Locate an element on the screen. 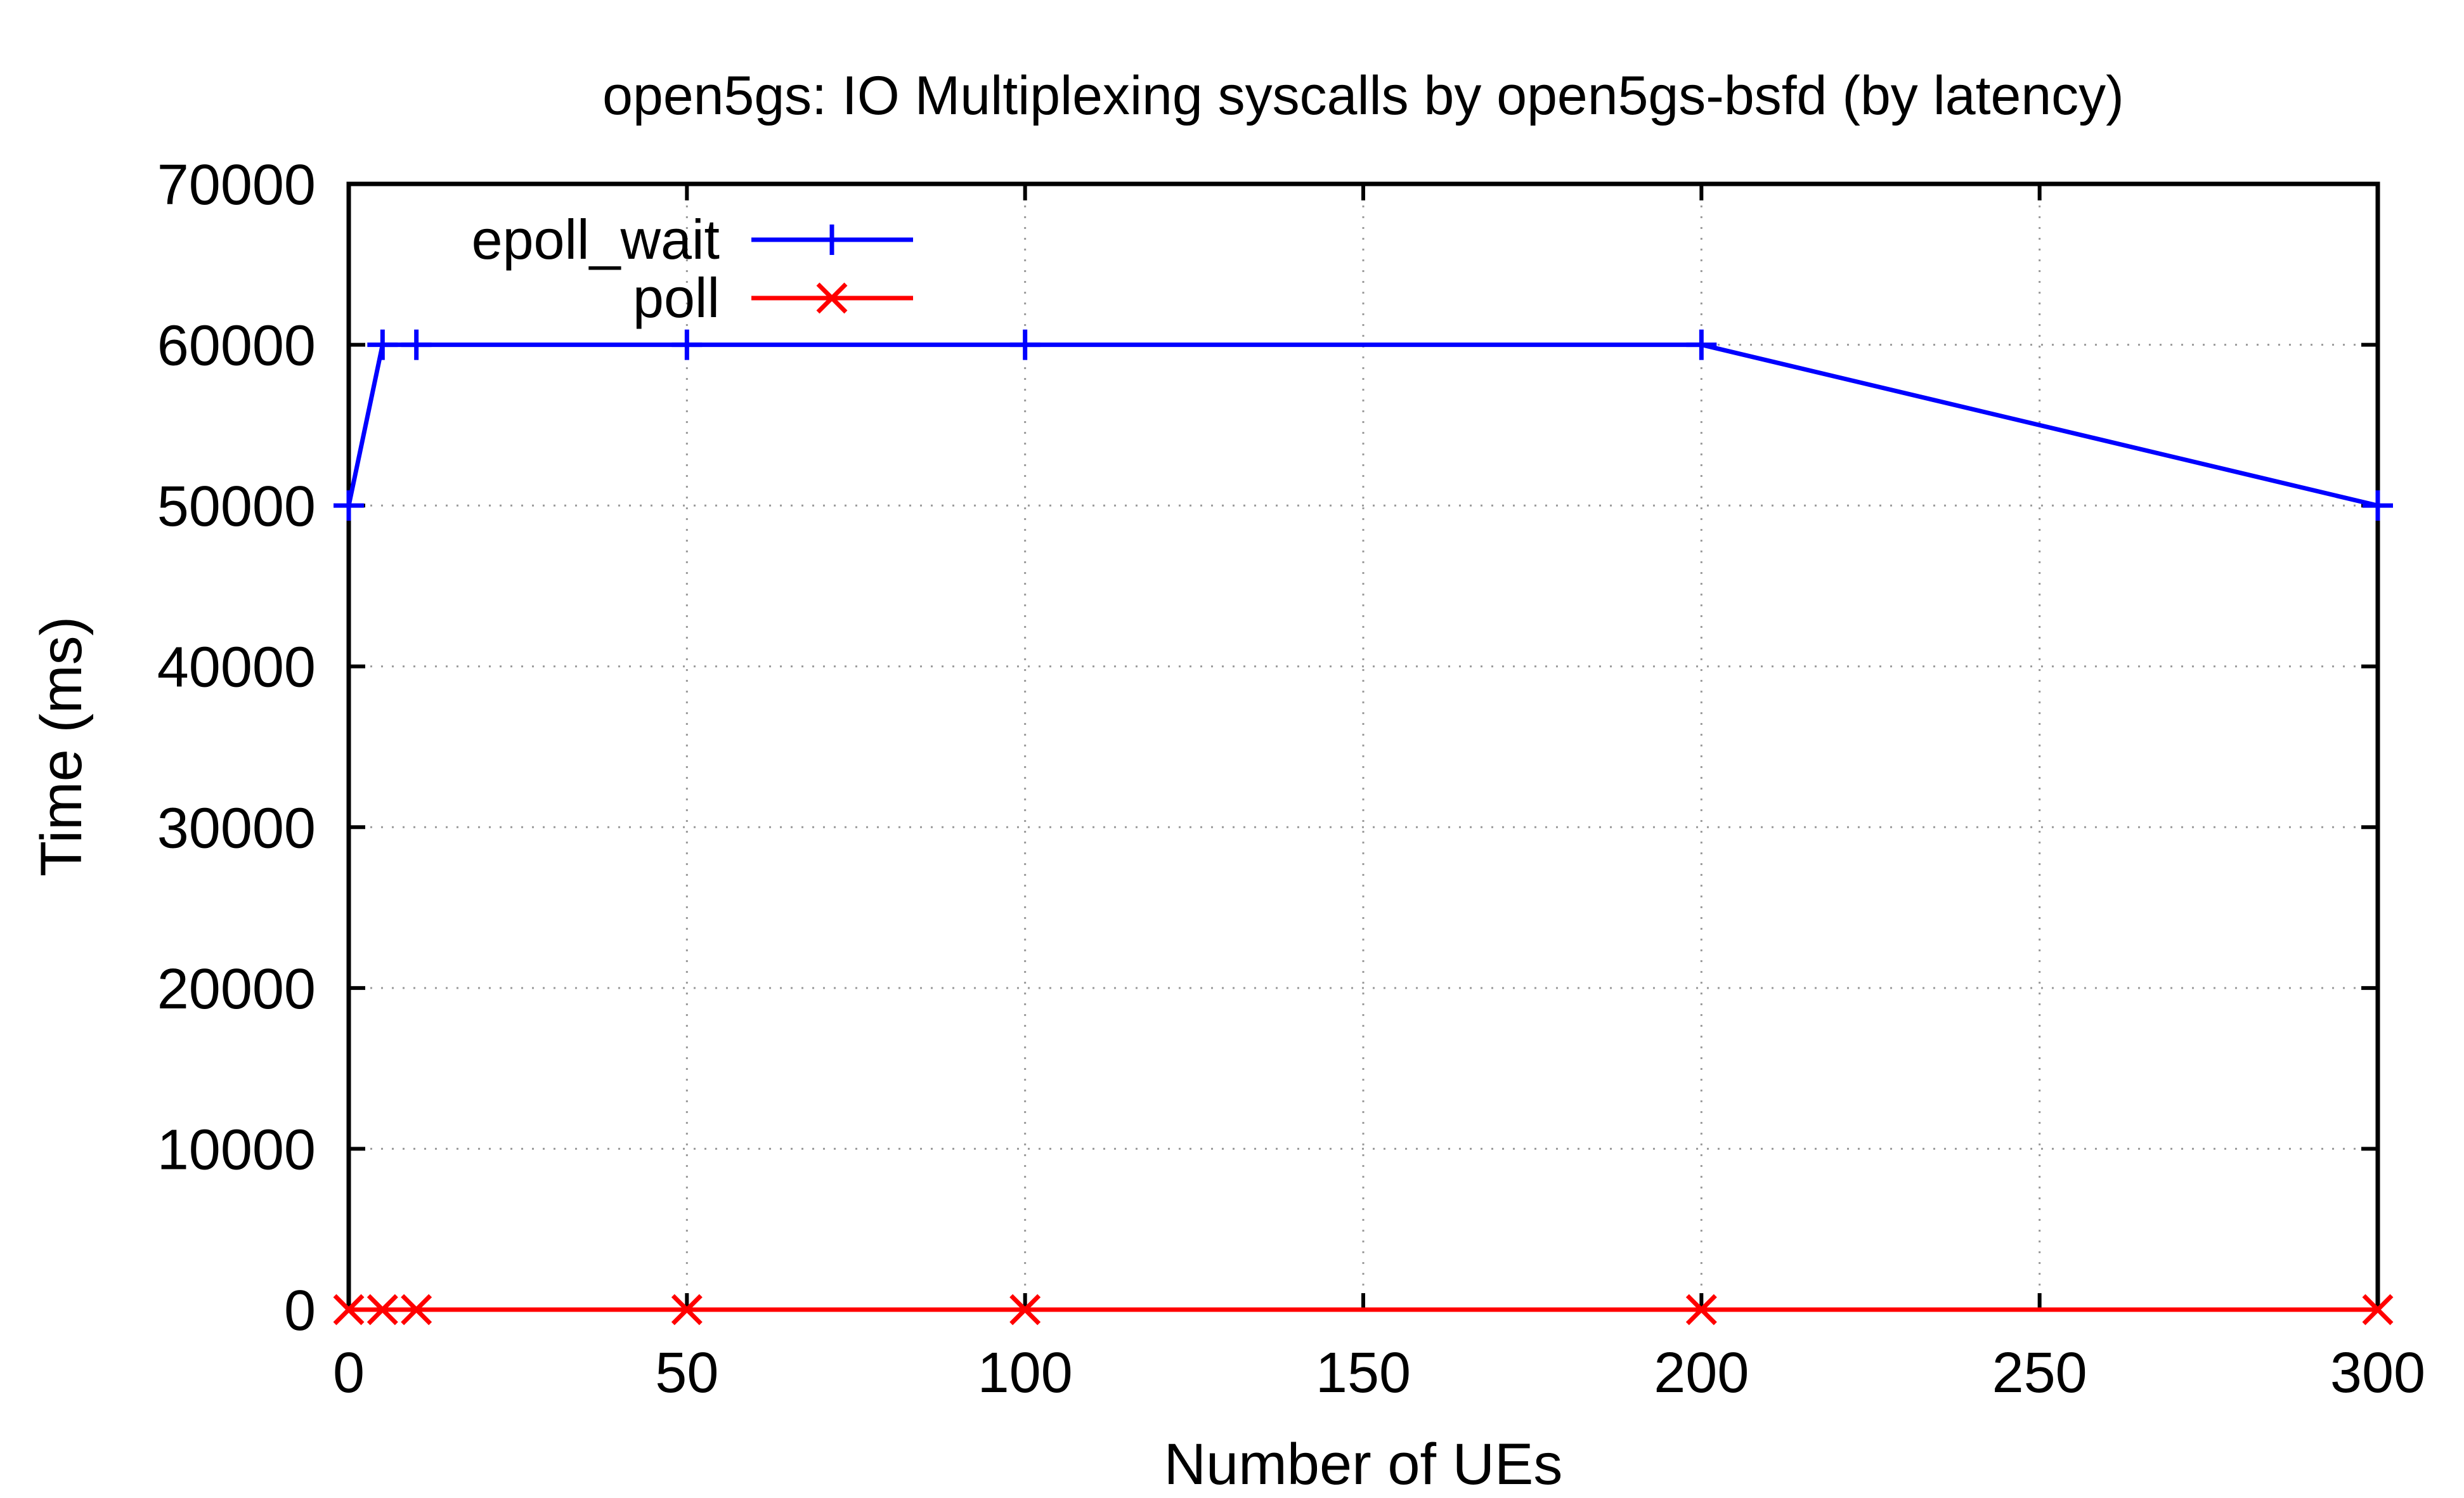 Image resolution: width=2464 pixels, height=1498 pixels. y-tick-labels: 0 10000 20000 30000 40000 50000 60000 70000 is located at coordinates (236, 748).